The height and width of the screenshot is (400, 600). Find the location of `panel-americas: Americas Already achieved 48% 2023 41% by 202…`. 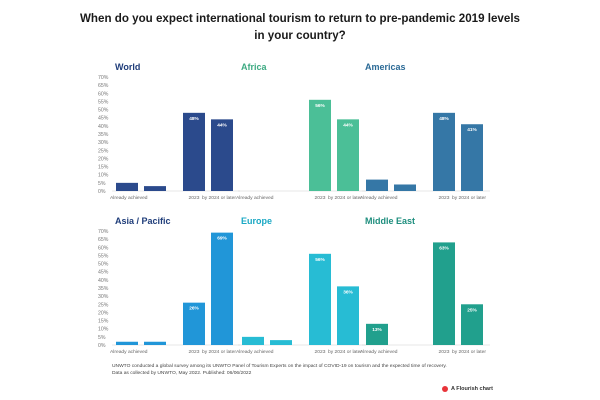

panel-americas: Americas Already achieved 48% 2023 41% by 202… is located at coordinates (425, 131).